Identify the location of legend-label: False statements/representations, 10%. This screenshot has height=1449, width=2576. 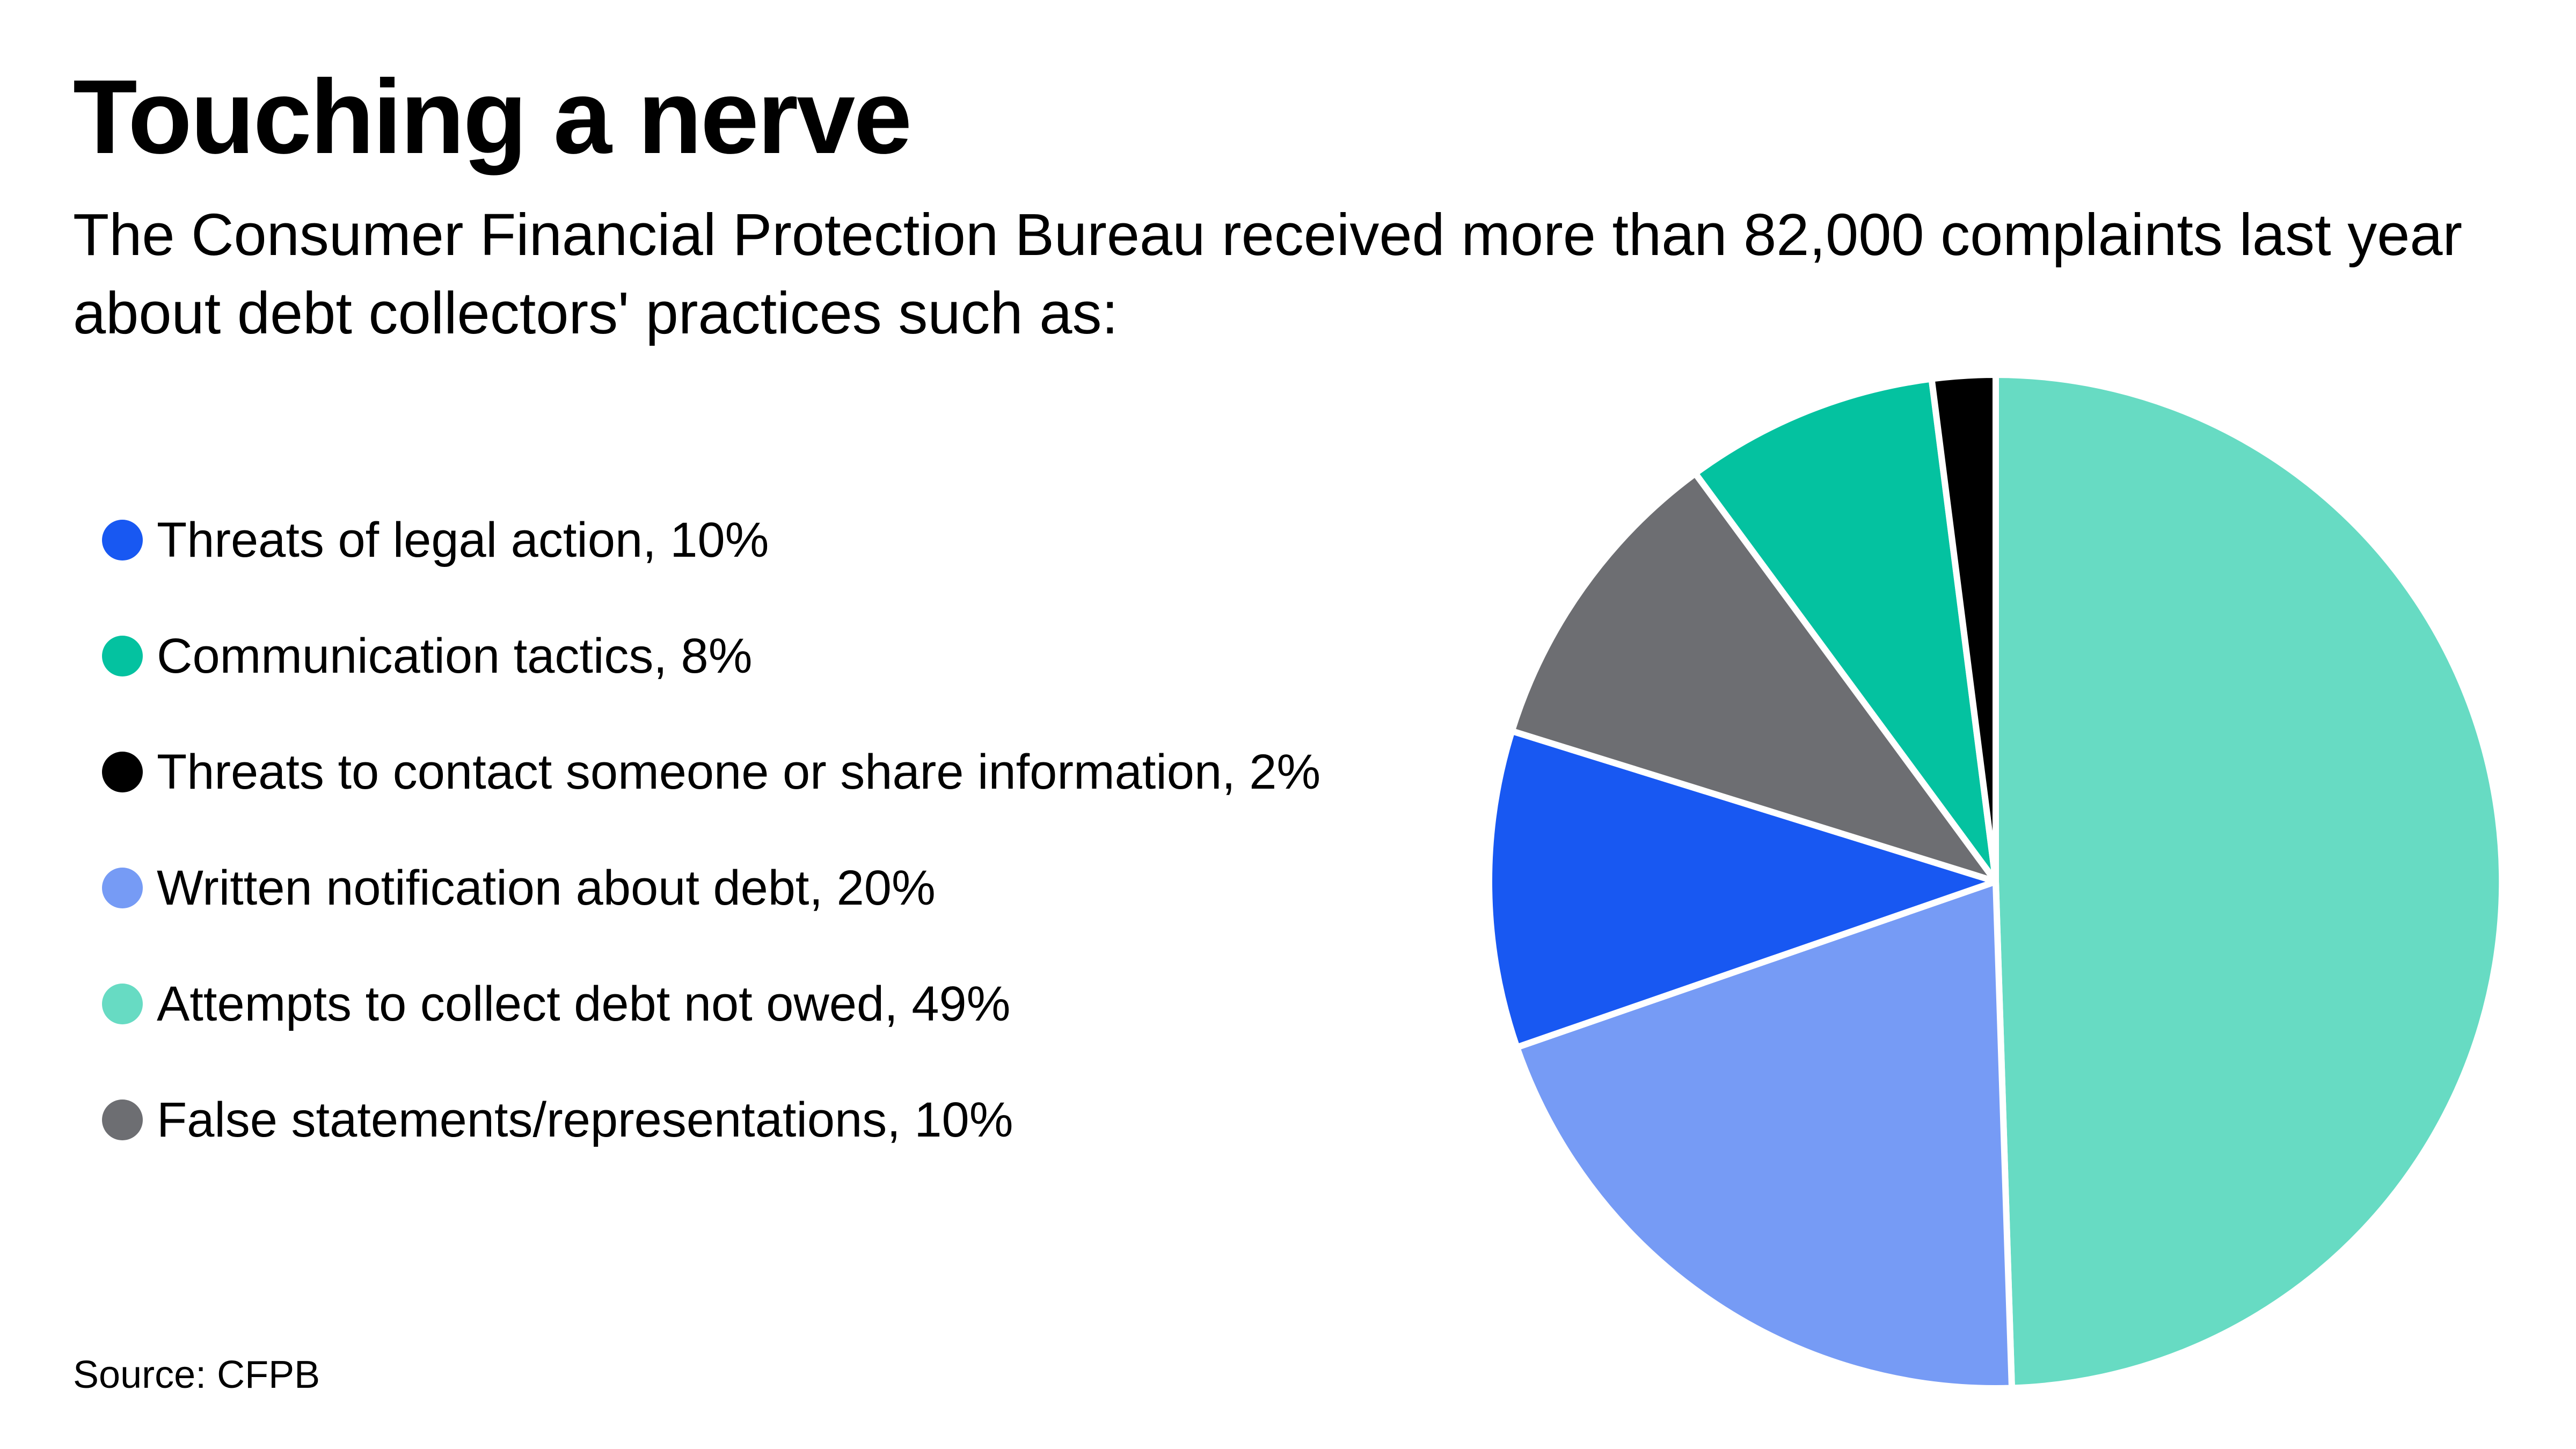
(585, 1120).